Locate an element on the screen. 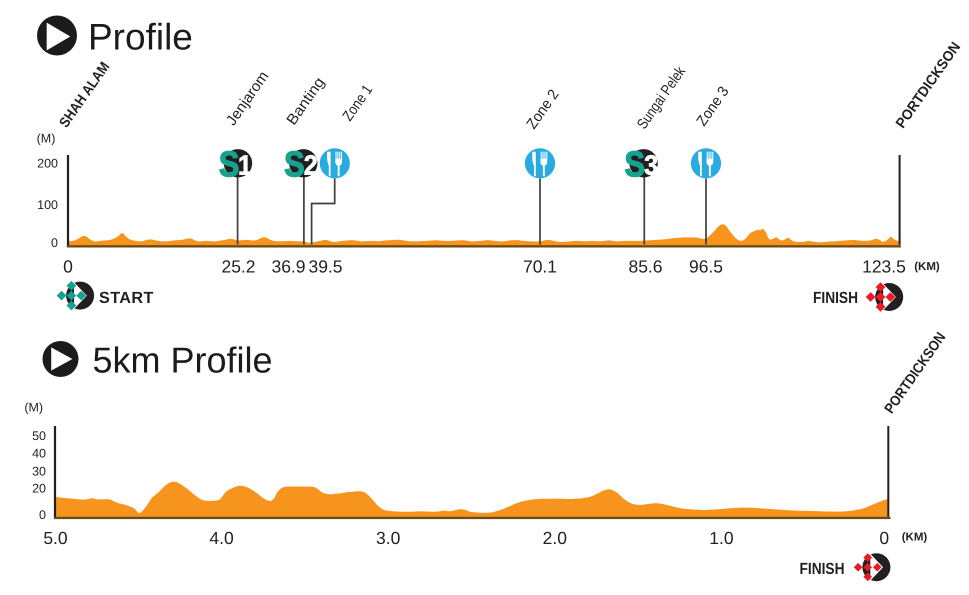 The width and height of the screenshot is (969, 595). svg-text: 39.5 is located at coordinates (325, 267).